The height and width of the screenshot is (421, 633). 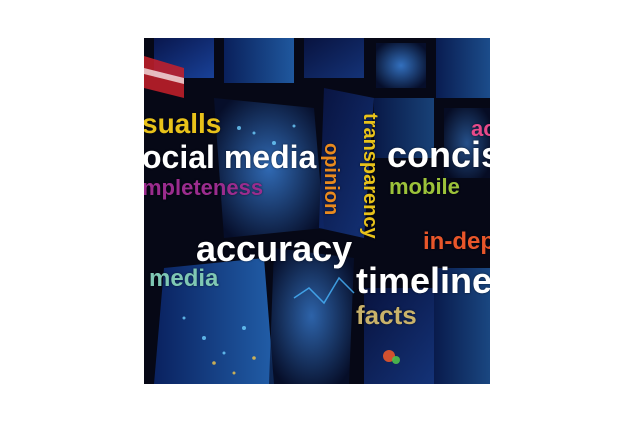 What do you see at coordinates (423, 280) in the screenshot?
I see `word-timelines: timelines` at bounding box center [423, 280].